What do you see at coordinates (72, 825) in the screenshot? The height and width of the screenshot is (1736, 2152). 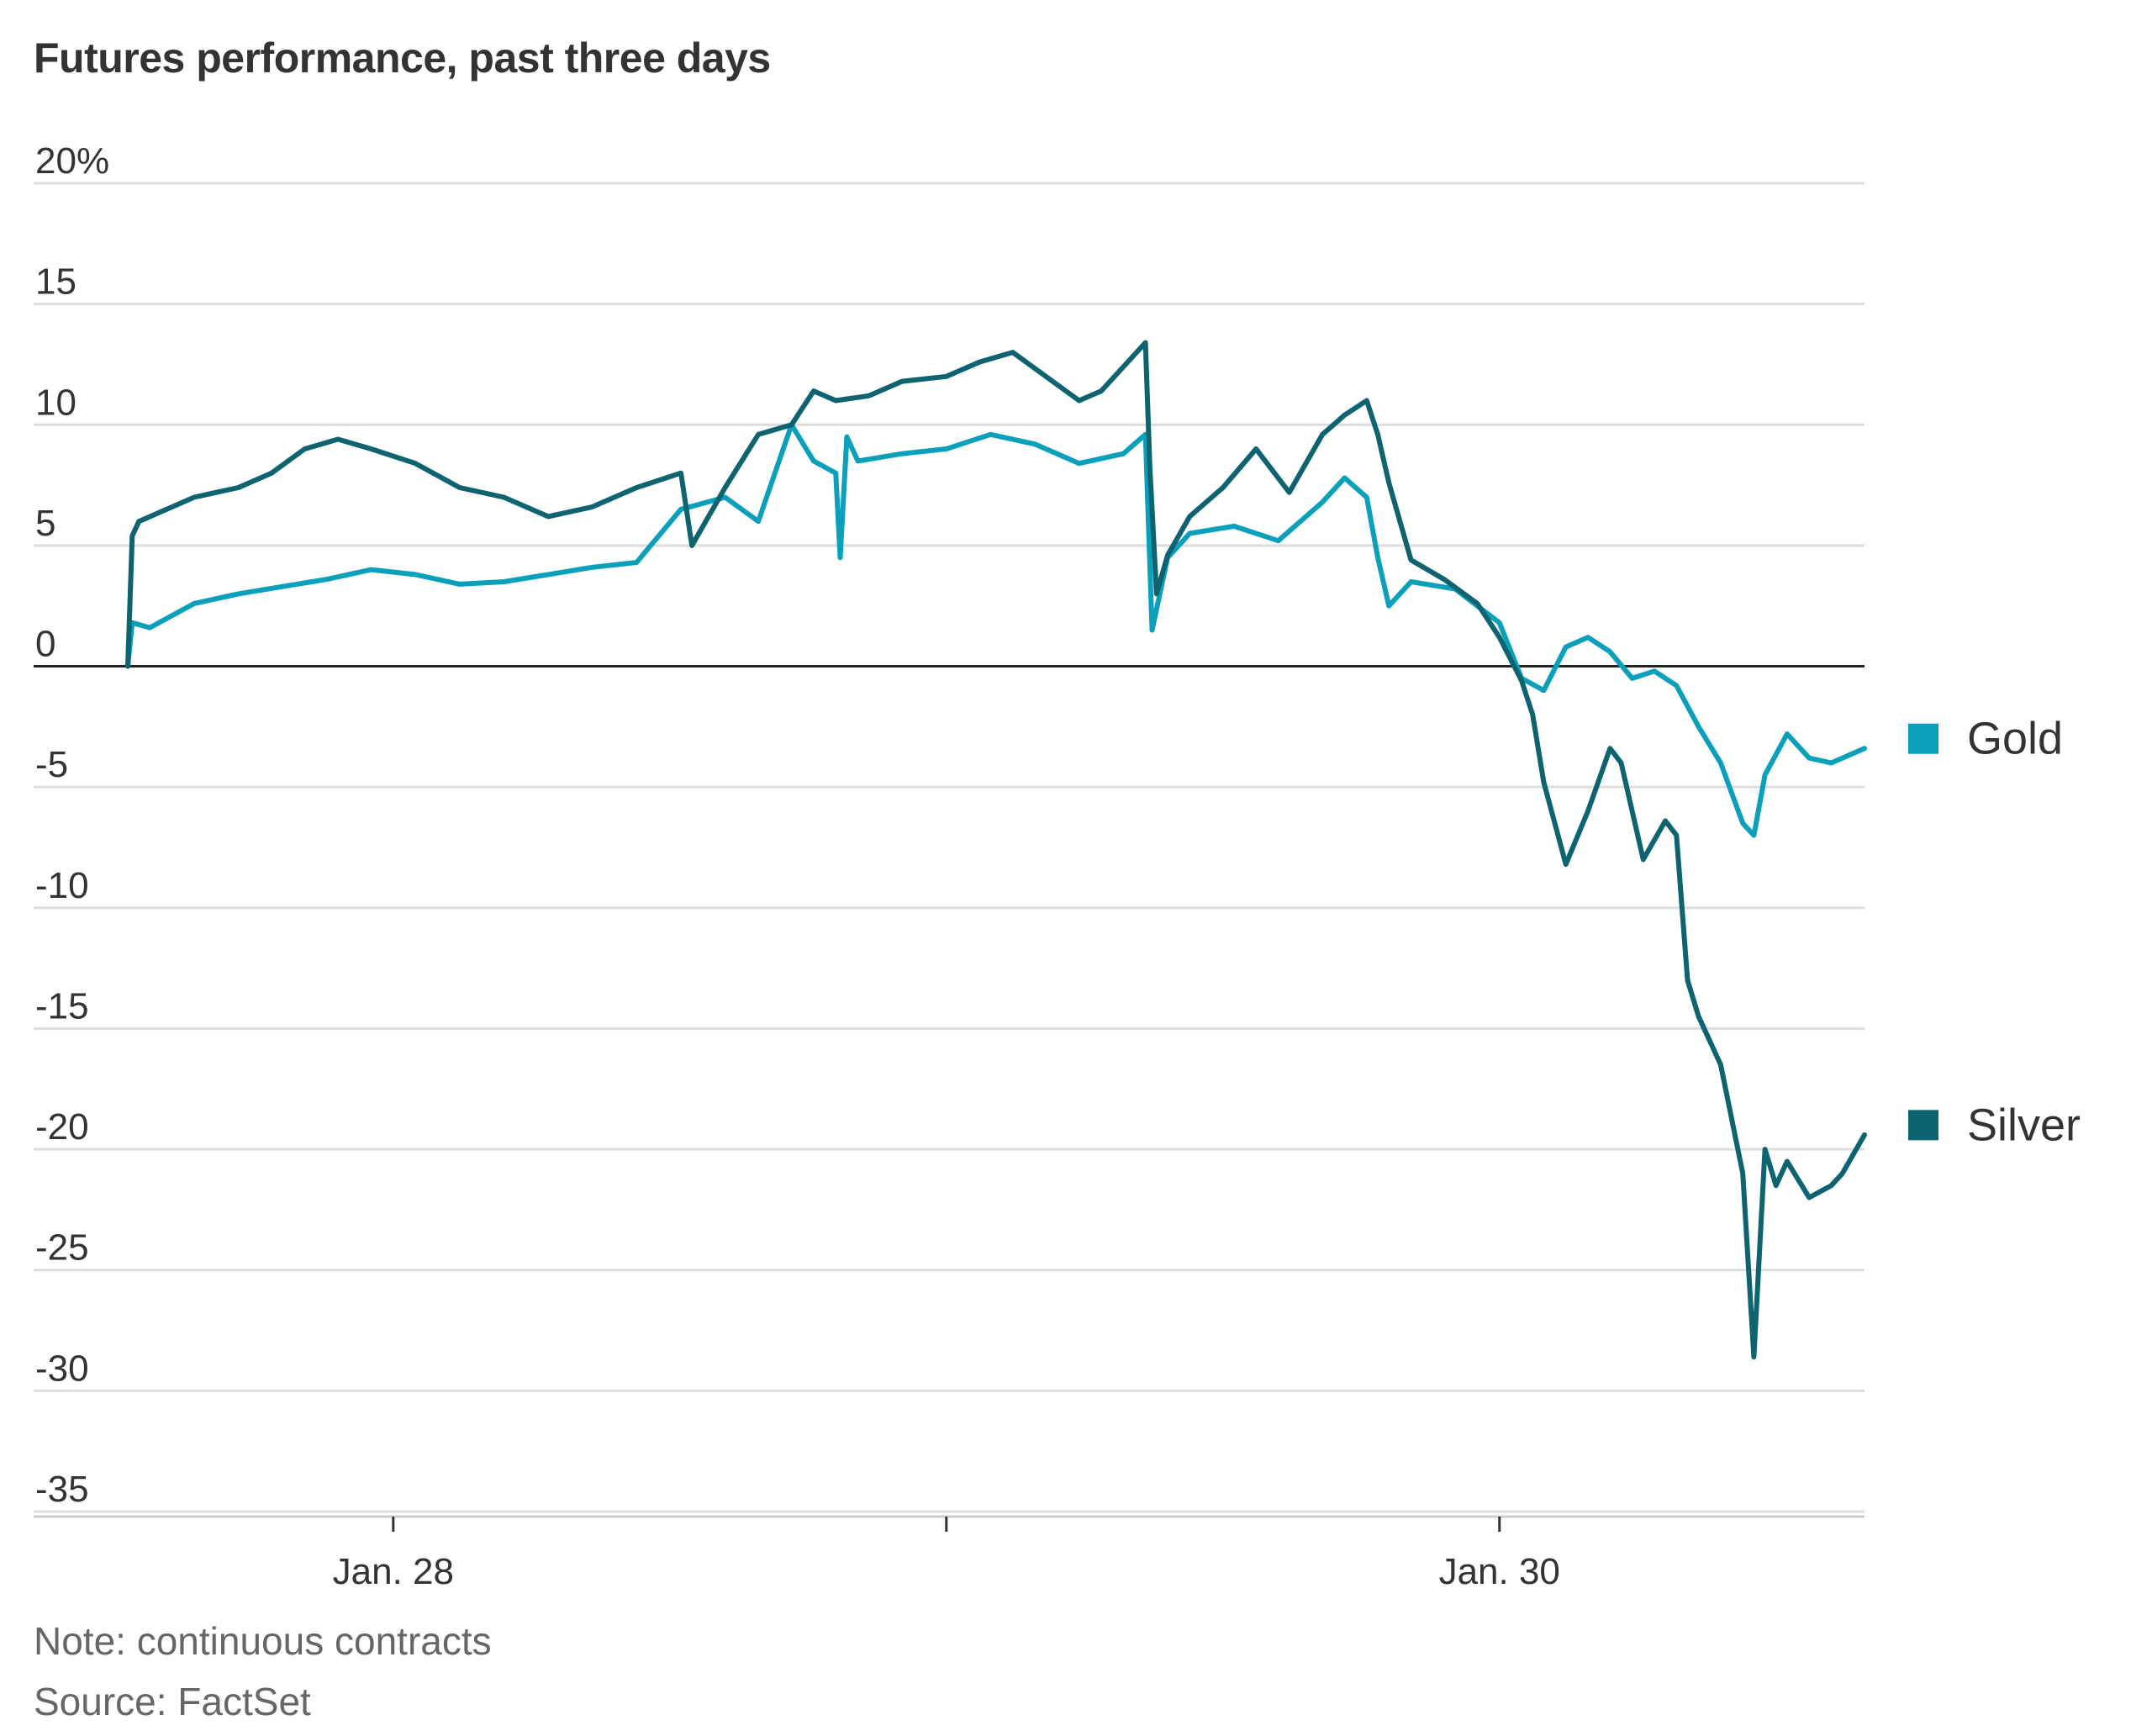 I see `y-axis-tick-labels: 20% 15 10 5 0 -5 -10 -15 -20 -25 -30 -35` at bounding box center [72, 825].